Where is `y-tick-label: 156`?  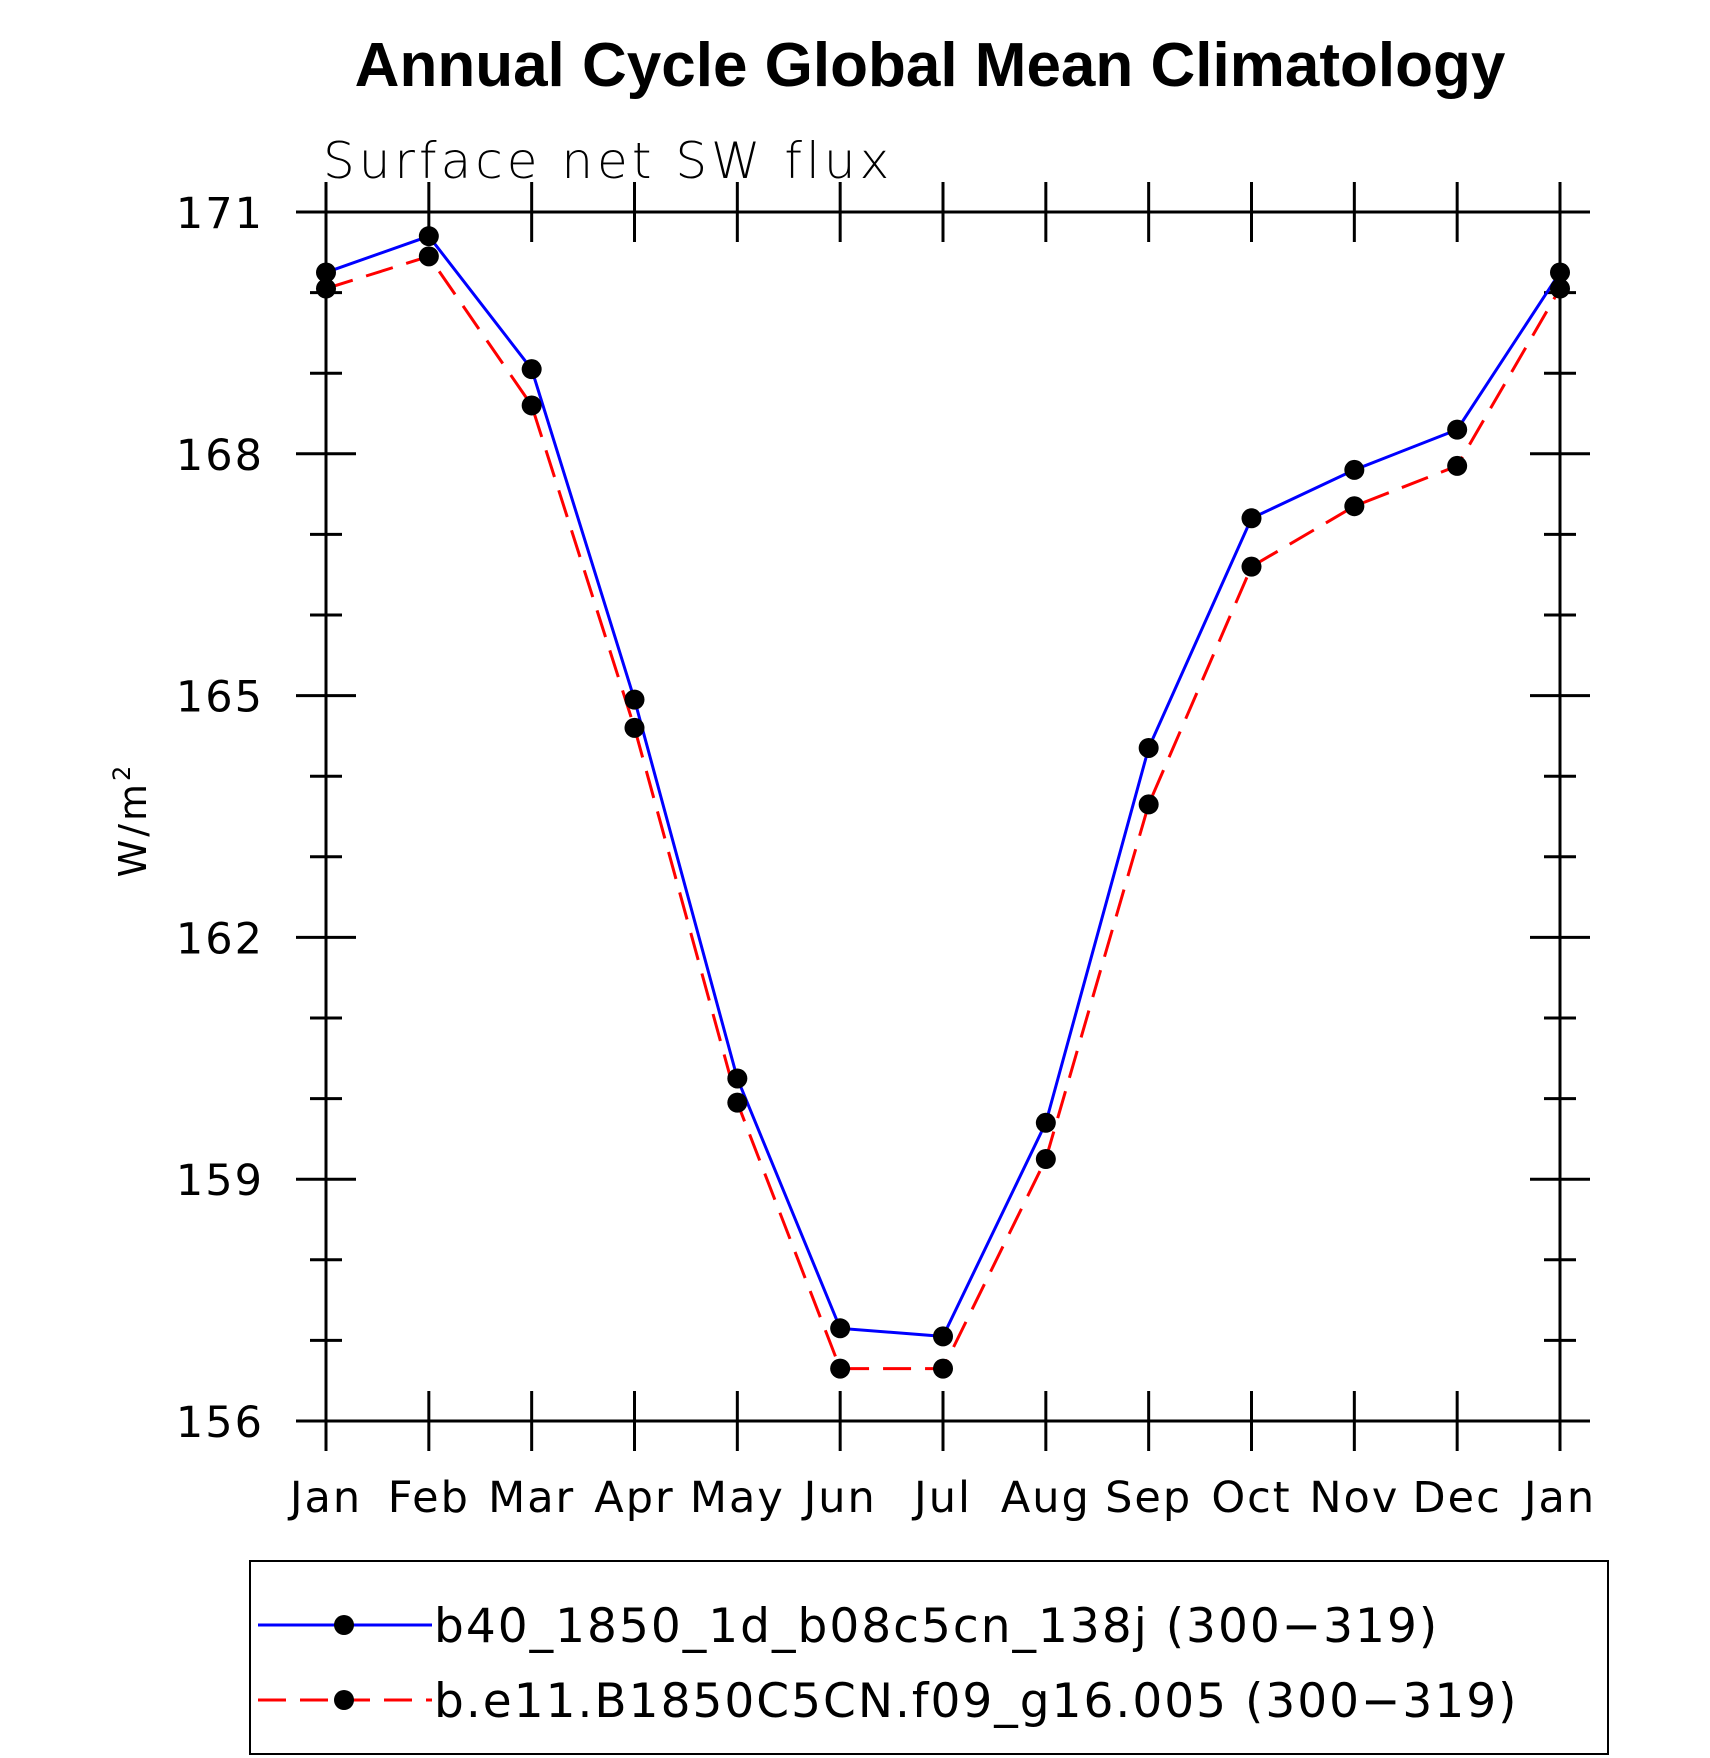 y-tick-label: 156 is located at coordinates (220, 1423).